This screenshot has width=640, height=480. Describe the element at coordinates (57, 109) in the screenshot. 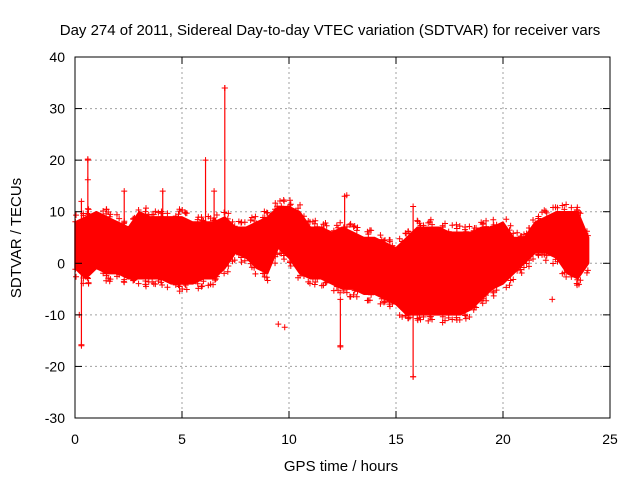

I see `y-tick-label: 30` at that location.